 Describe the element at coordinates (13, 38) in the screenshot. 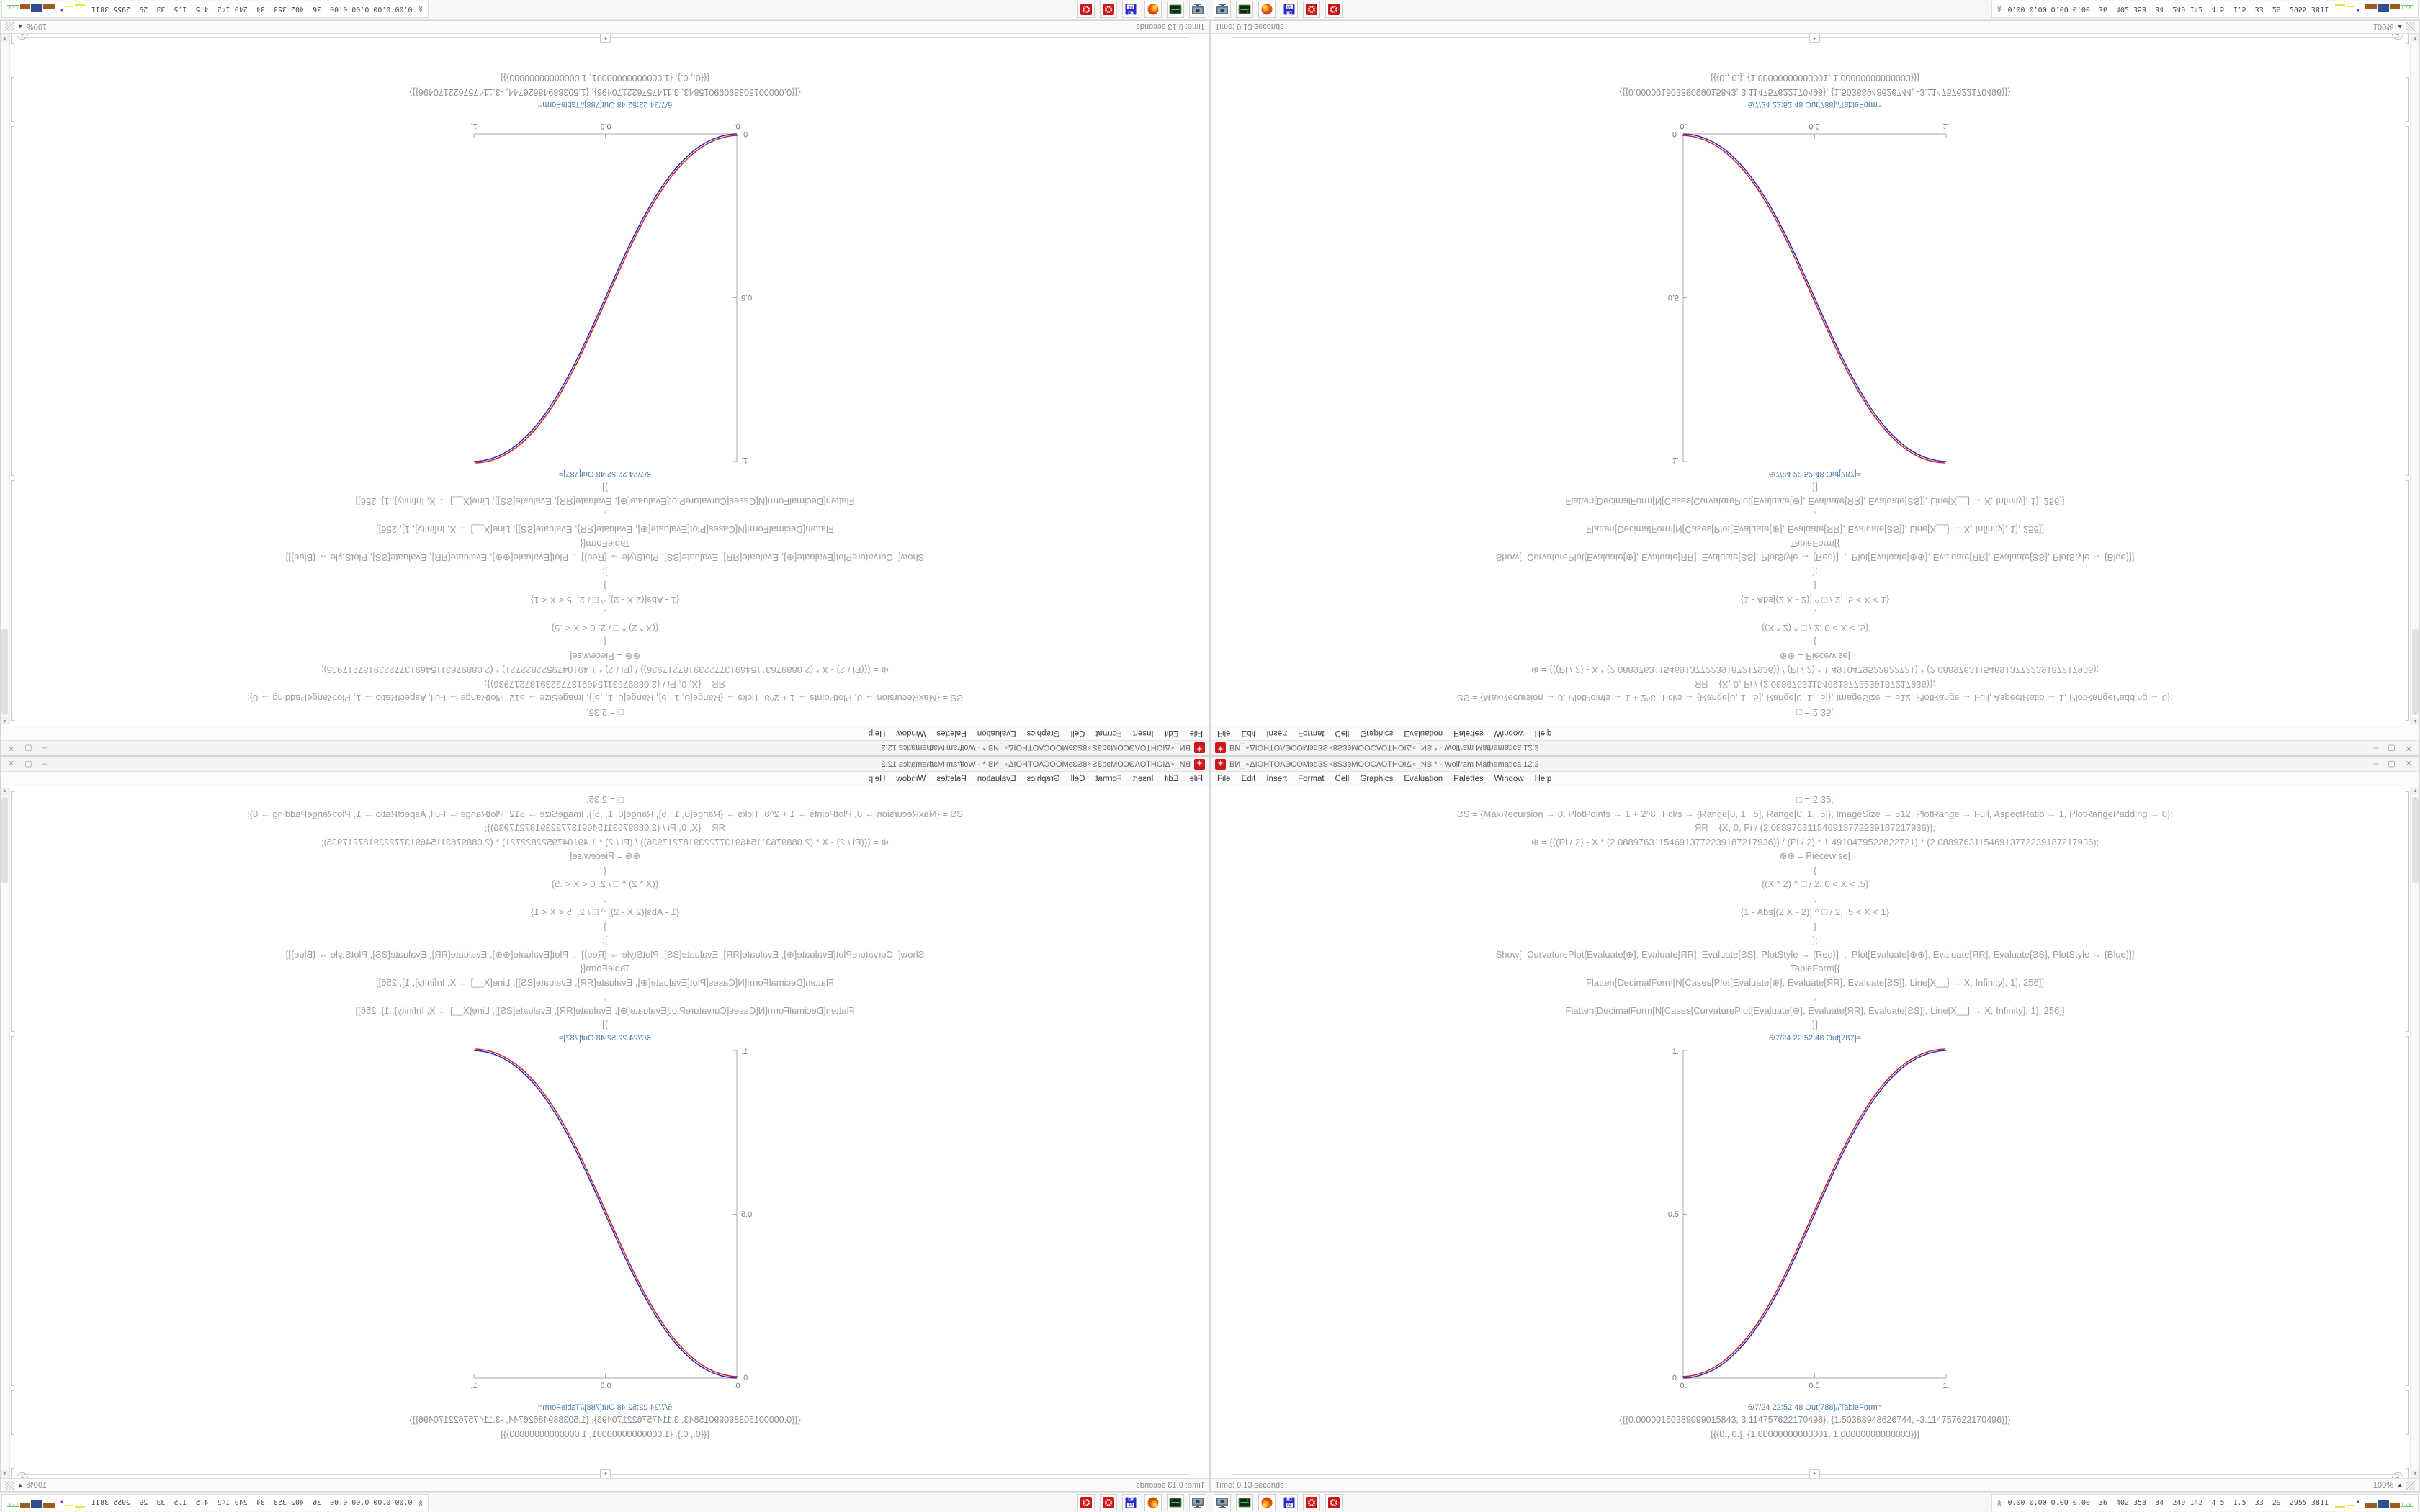

I see `cell-bracket-in128` at that location.